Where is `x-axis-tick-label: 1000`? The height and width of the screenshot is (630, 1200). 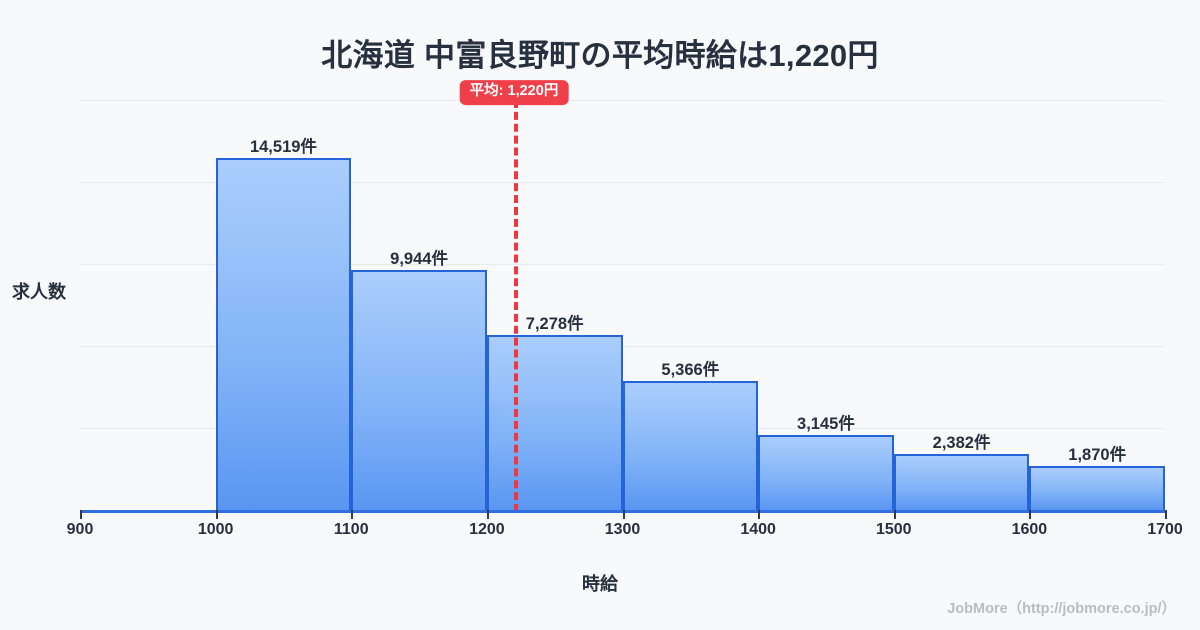
x-axis-tick-label: 1000 is located at coordinates (215, 529).